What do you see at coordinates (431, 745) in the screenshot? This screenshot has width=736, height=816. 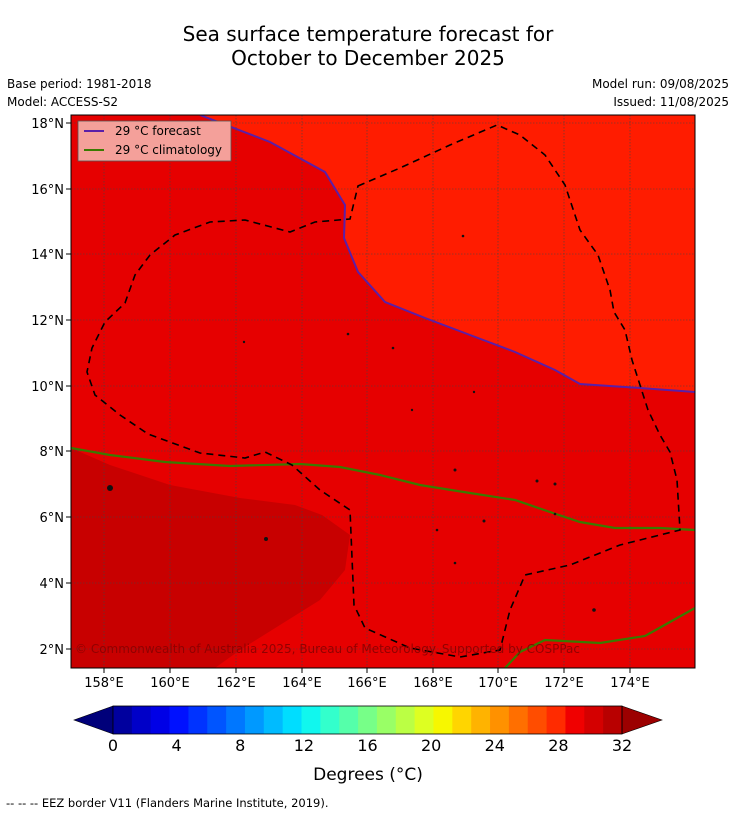 I see `colorbar-tick-label: 20` at bounding box center [431, 745].